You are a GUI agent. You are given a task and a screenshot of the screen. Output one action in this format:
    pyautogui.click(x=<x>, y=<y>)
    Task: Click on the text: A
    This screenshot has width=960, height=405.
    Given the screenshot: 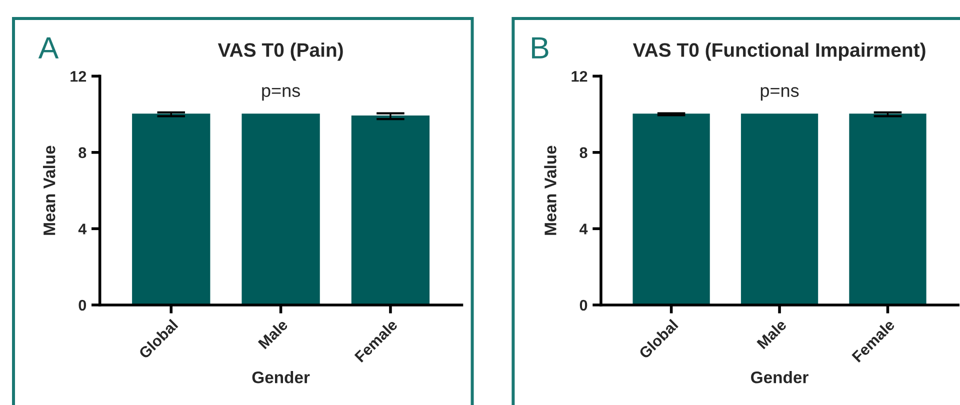 What is the action you would take?
    pyautogui.click(x=48, y=47)
    